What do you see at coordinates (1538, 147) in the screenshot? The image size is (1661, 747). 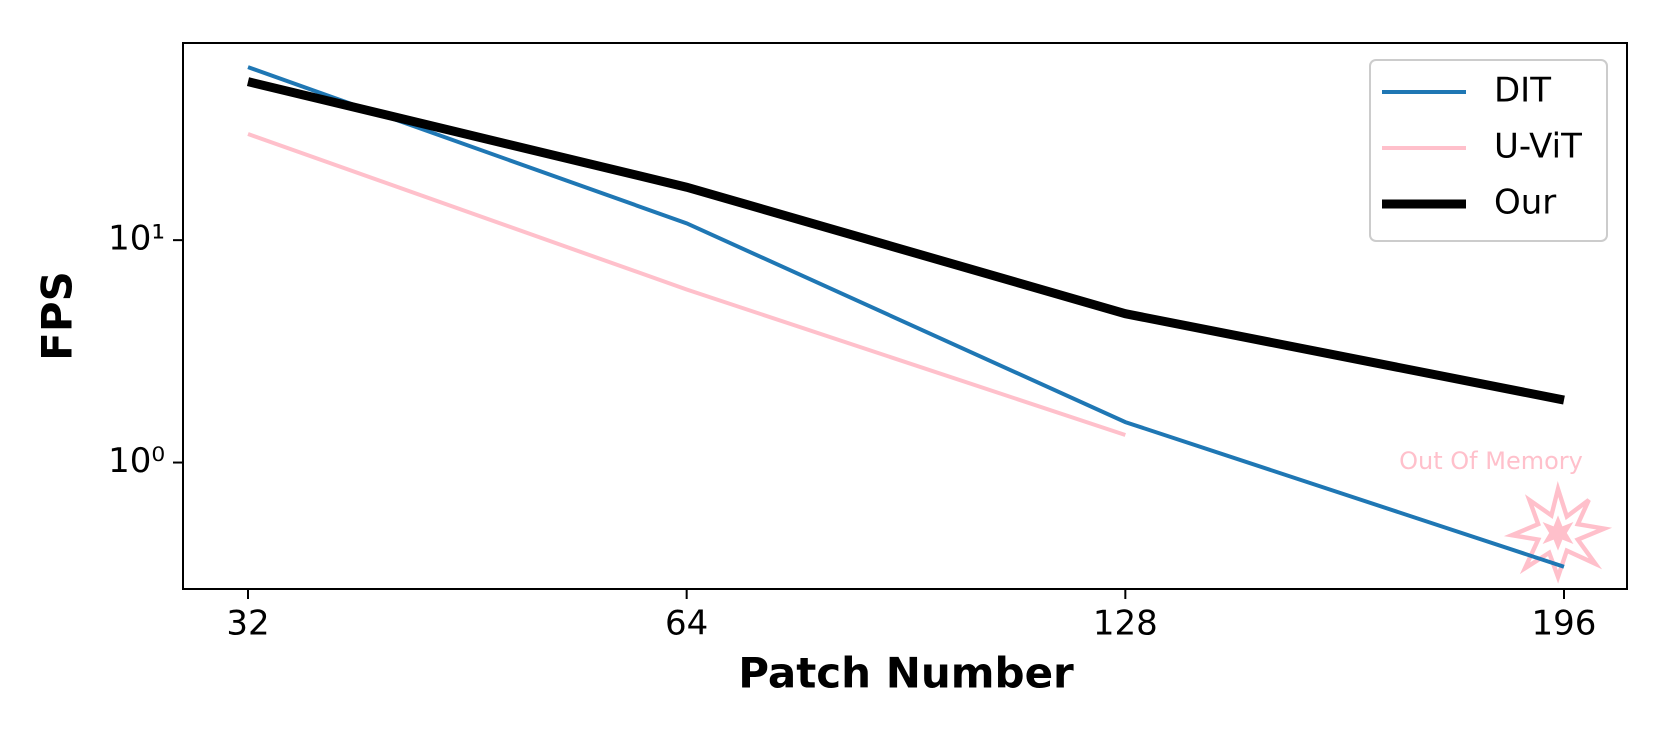 I see `legend-label: U-ViT` at bounding box center [1538, 147].